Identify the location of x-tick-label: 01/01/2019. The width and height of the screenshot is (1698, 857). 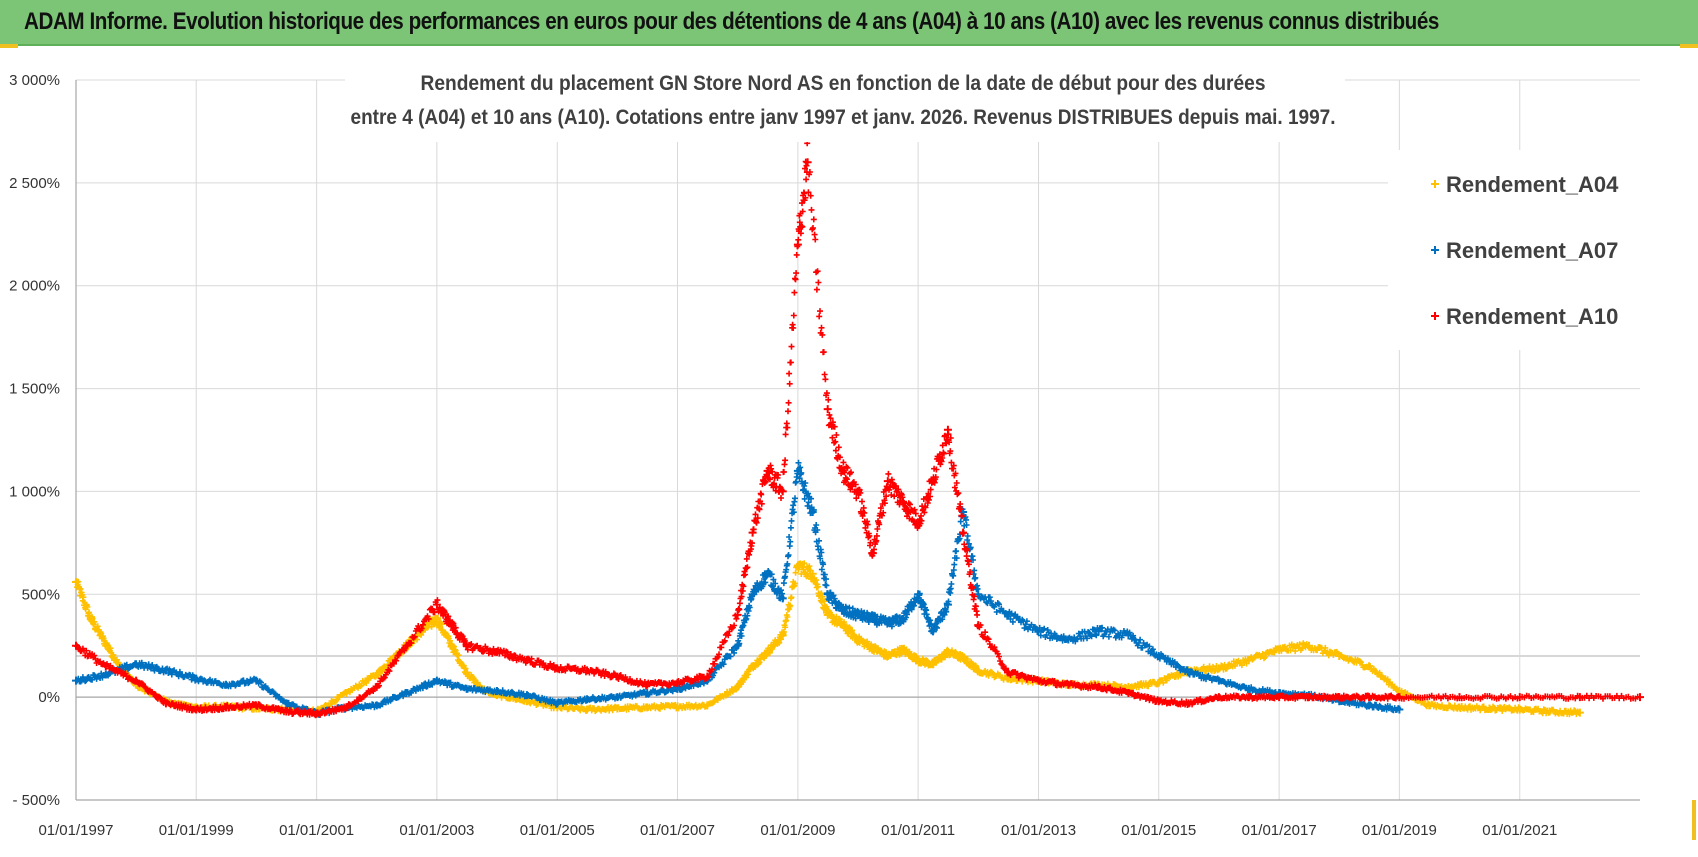
(1399, 830).